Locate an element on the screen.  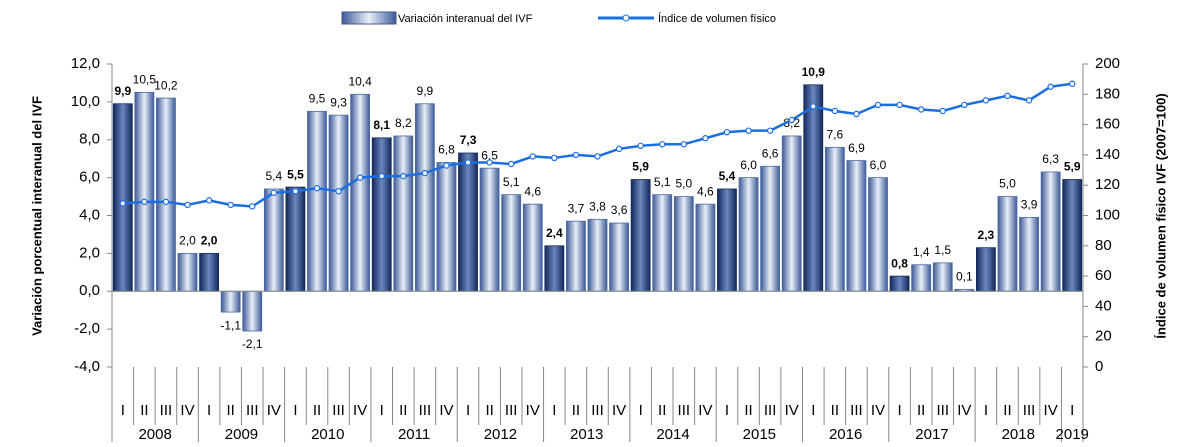
data-label: 8,2 is located at coordinates (403, 123).